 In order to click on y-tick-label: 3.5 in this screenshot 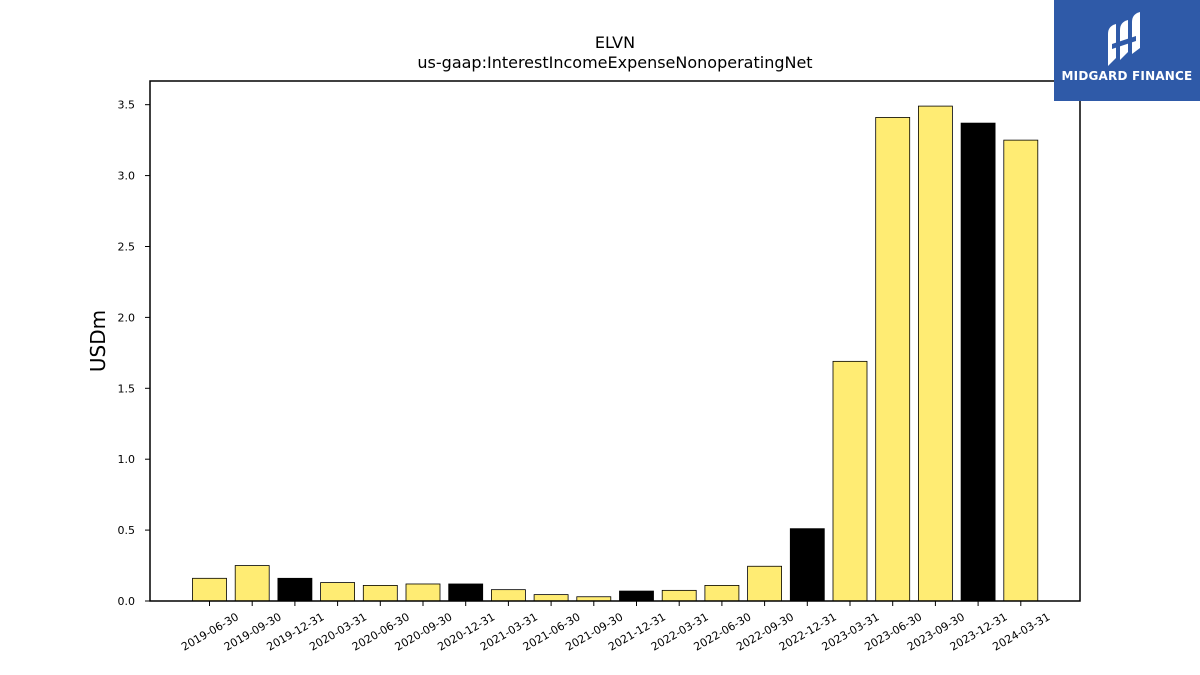, I will do `click(127, 105)`.